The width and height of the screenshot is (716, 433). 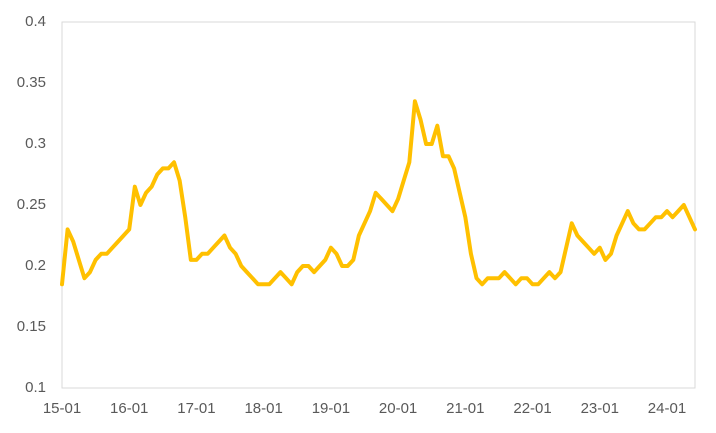 What do you see at coordinates (196, 408) in the screenshot?
I see `x-tick-label: 17-01` at bounding box center [196, 408].